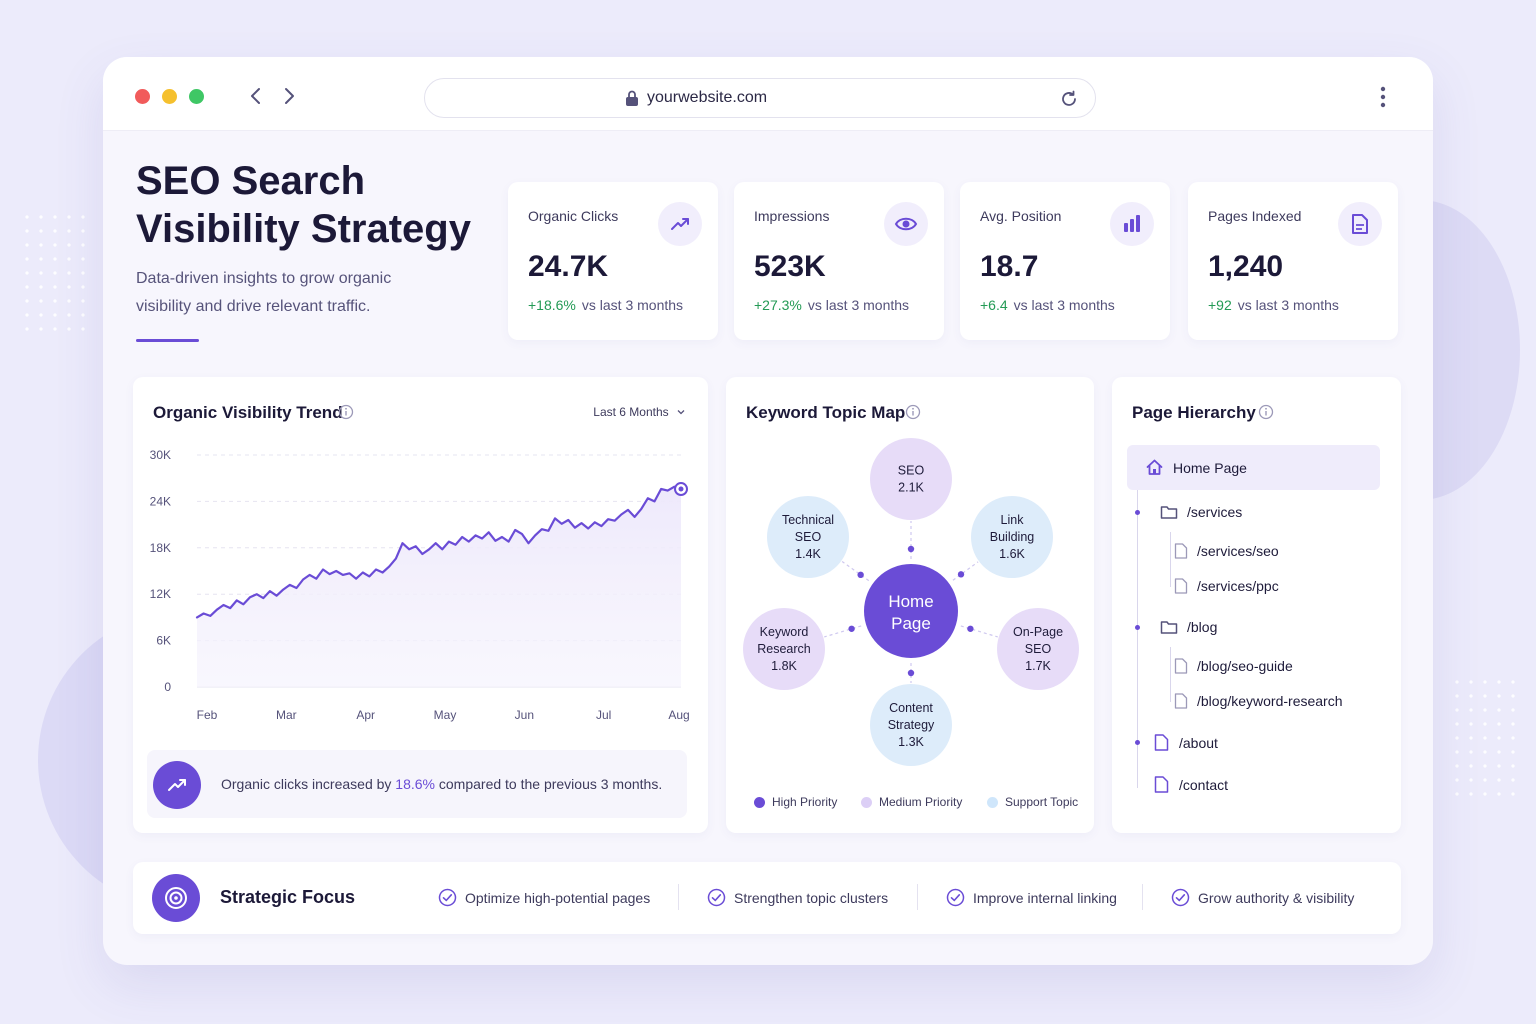  Describe the element at coordinates (606, 305) in the screenshot. I see `stat-change: +18.6% vs last 3 months` at that location.